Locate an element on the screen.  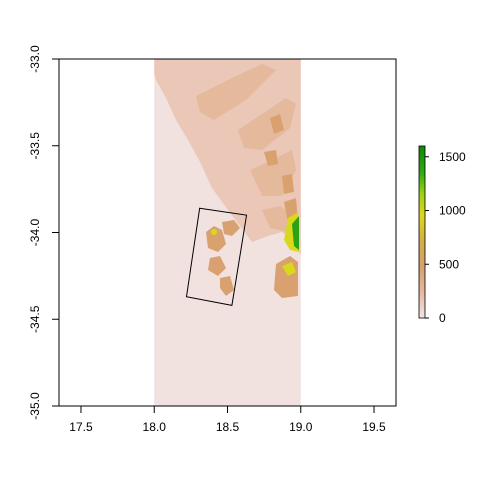
peninsula-peak is located at coordinates (214, 232).